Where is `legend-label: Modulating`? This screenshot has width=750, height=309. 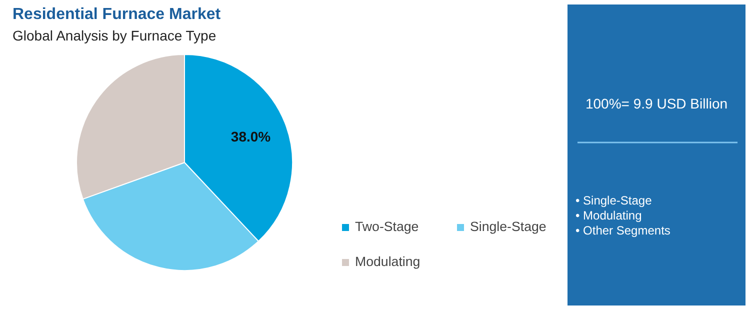
legend-label: Modulating is located at coordinates (388, 261).